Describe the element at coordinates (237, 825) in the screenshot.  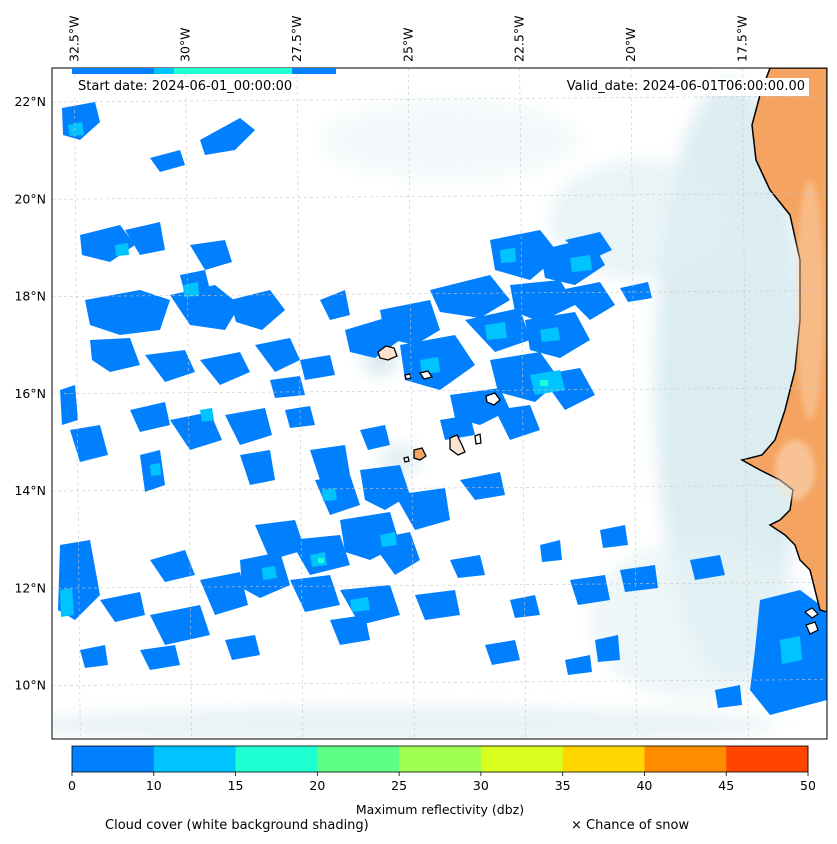
I see `cloud-cover-note: Cloud cover (white background shading)` at that location.